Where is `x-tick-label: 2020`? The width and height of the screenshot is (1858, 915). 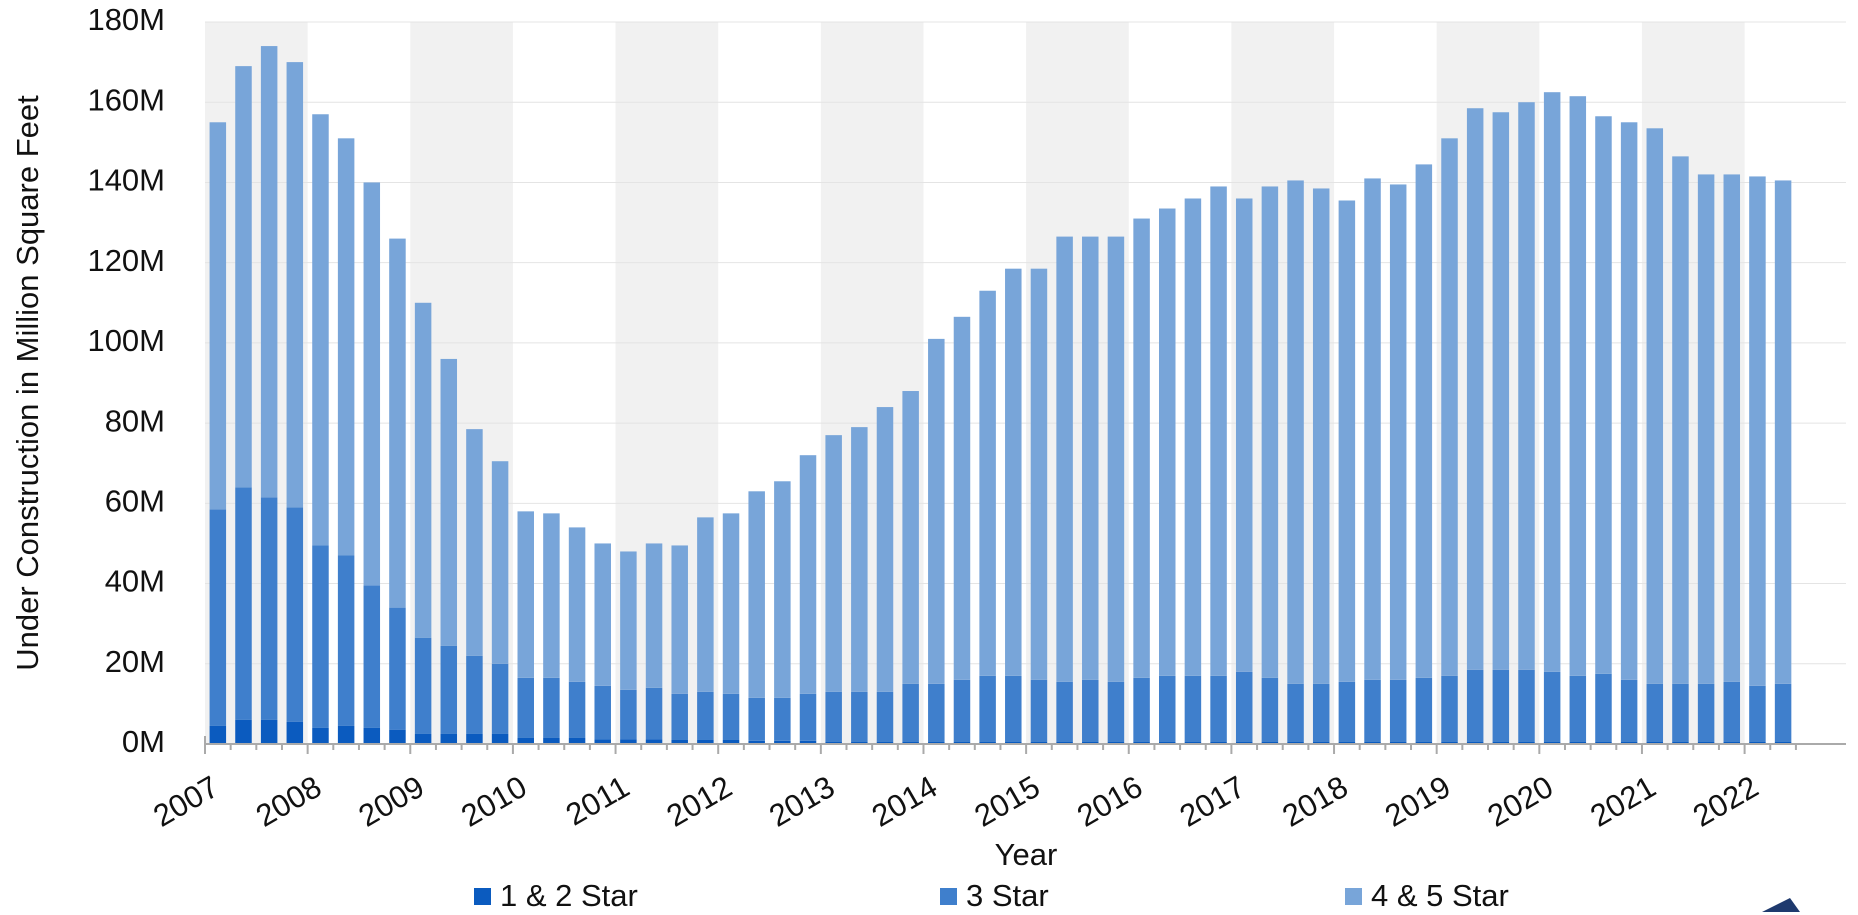
x-tick-label: 2020 is located at coordinates (1520, 801).